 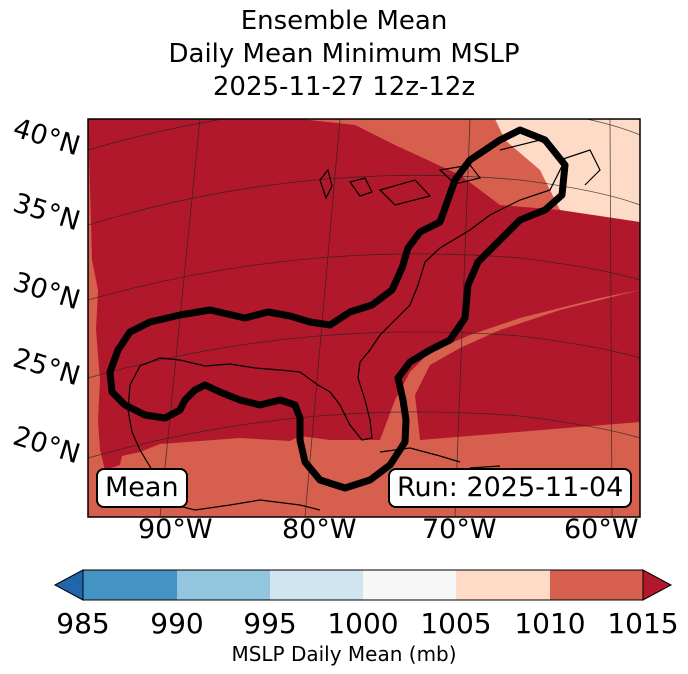 I want to click on run-date-label-box: Run: 2025-11-04, so click(x=510, y=488).